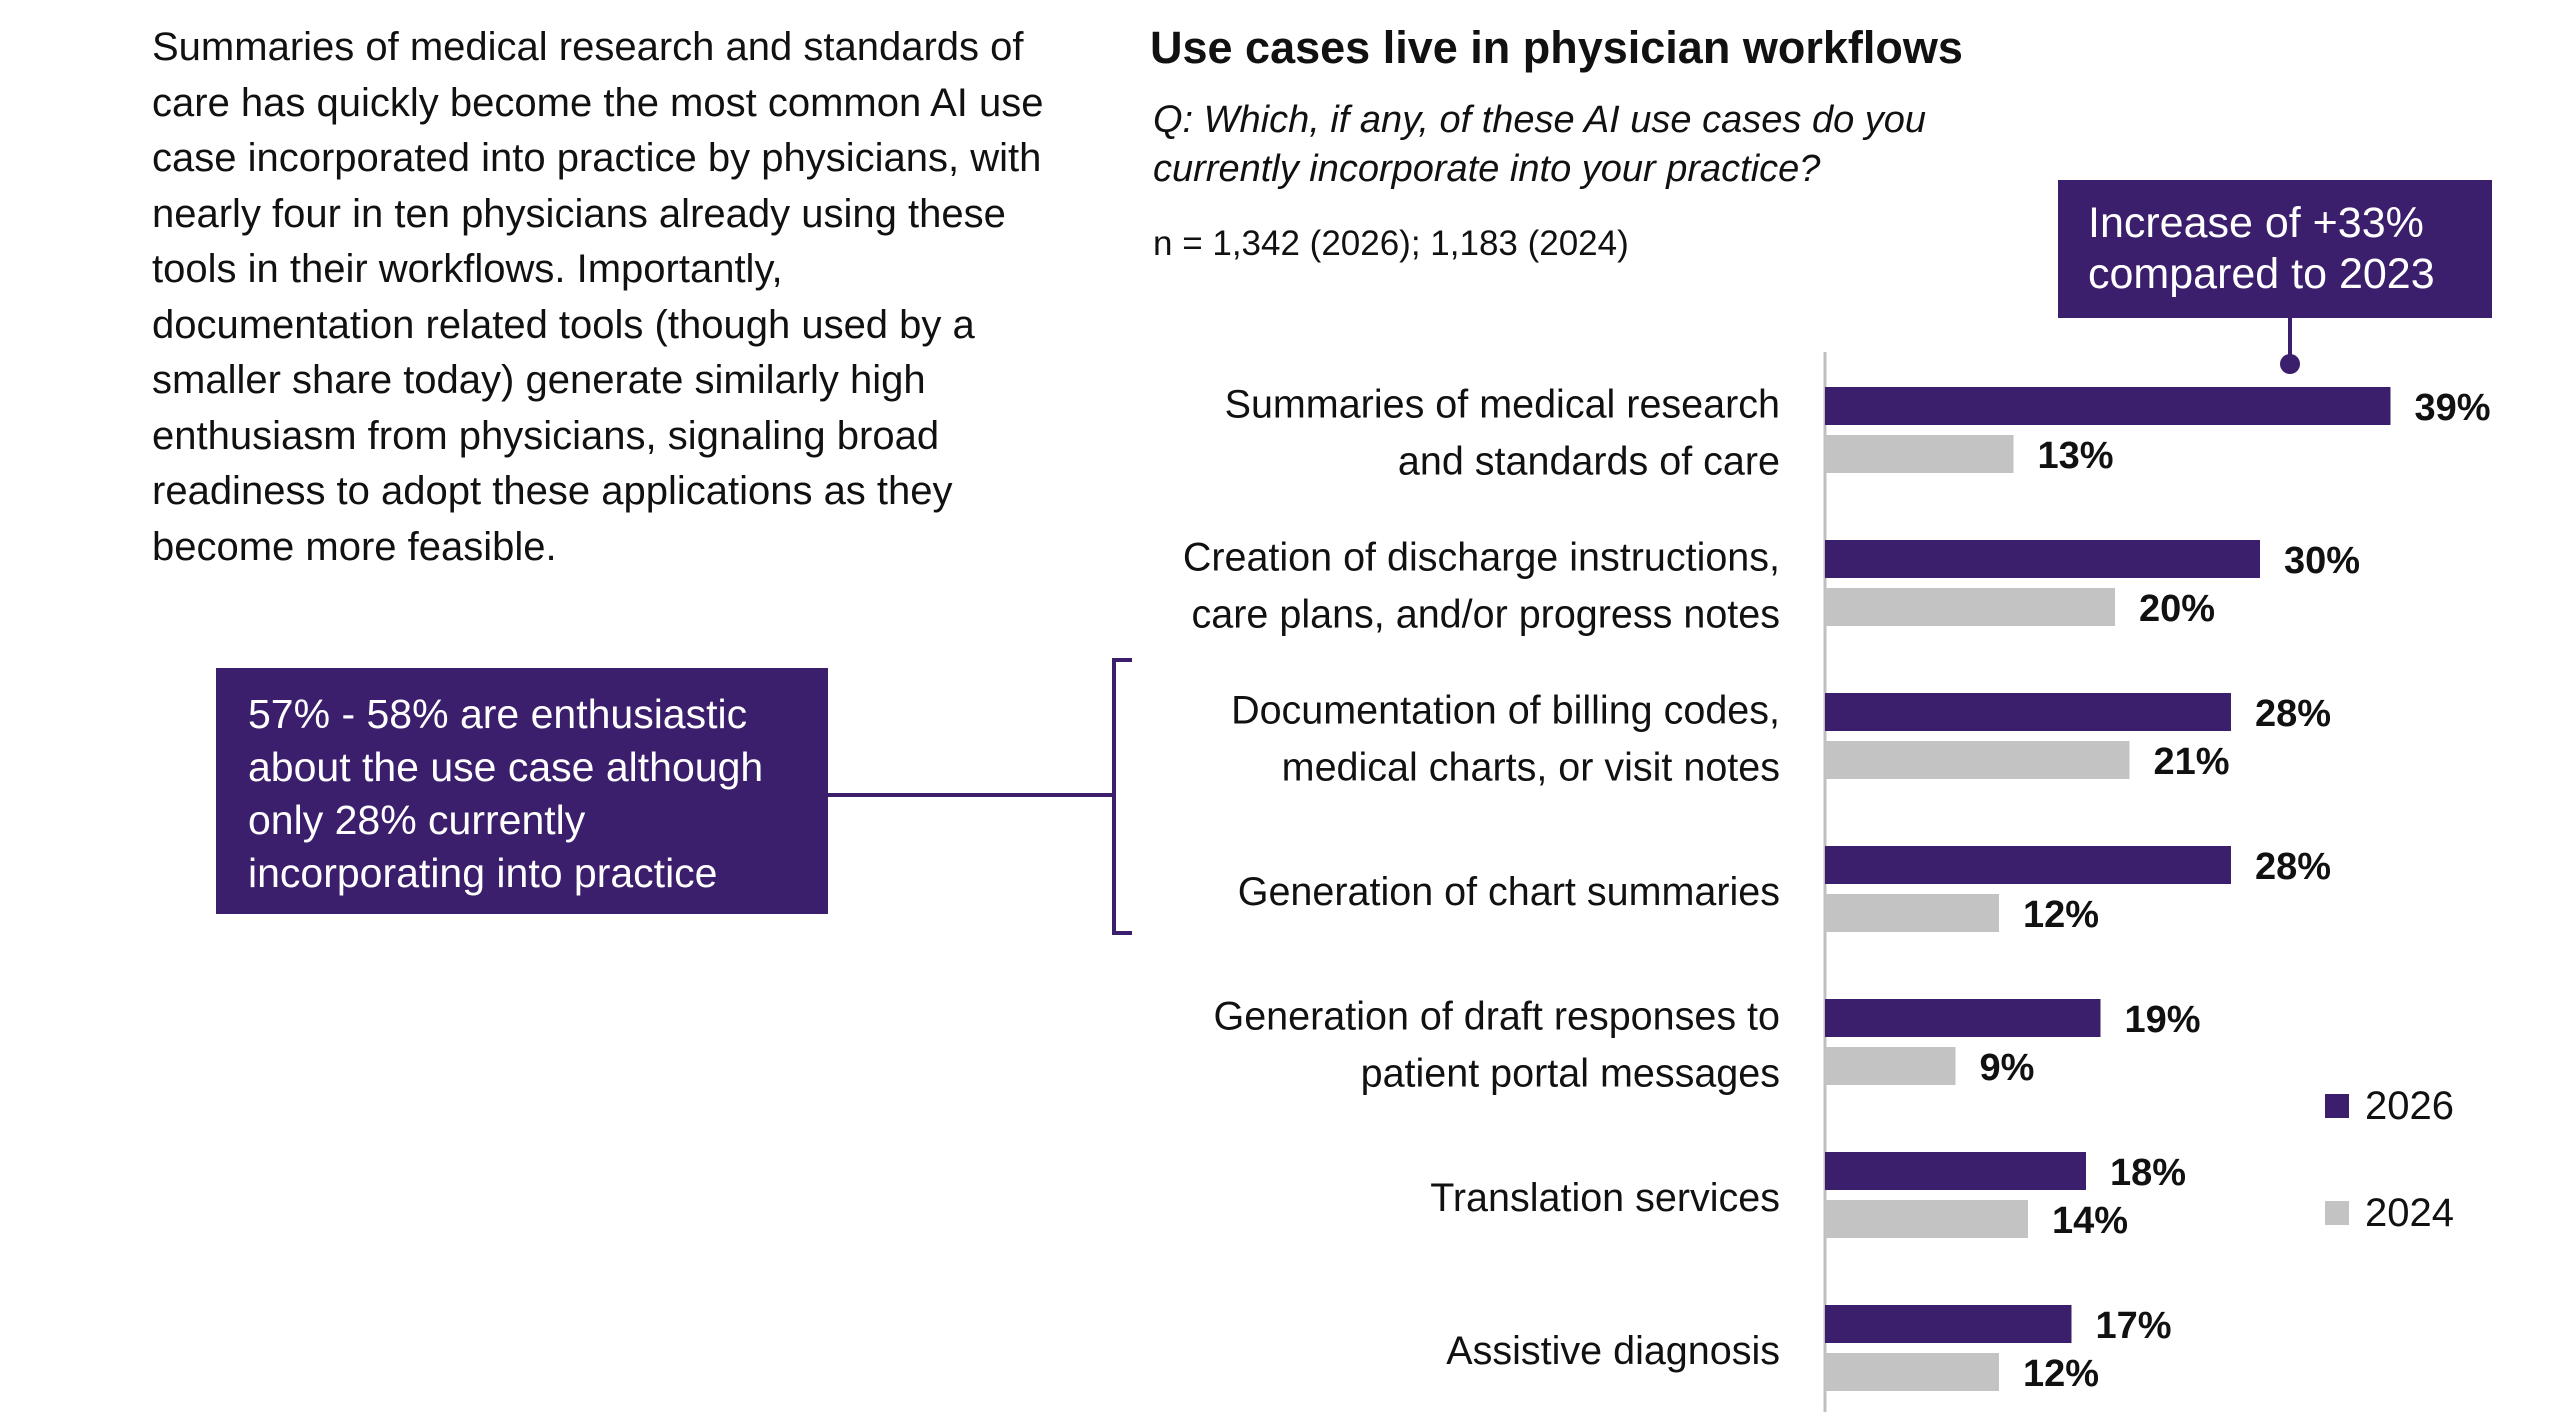 The width and height of the screenshot is (2550, 1412). What do you see at coordinates (1122, 796) in the screenshot?
I see `bracket` at bounding box center [1122, 796].